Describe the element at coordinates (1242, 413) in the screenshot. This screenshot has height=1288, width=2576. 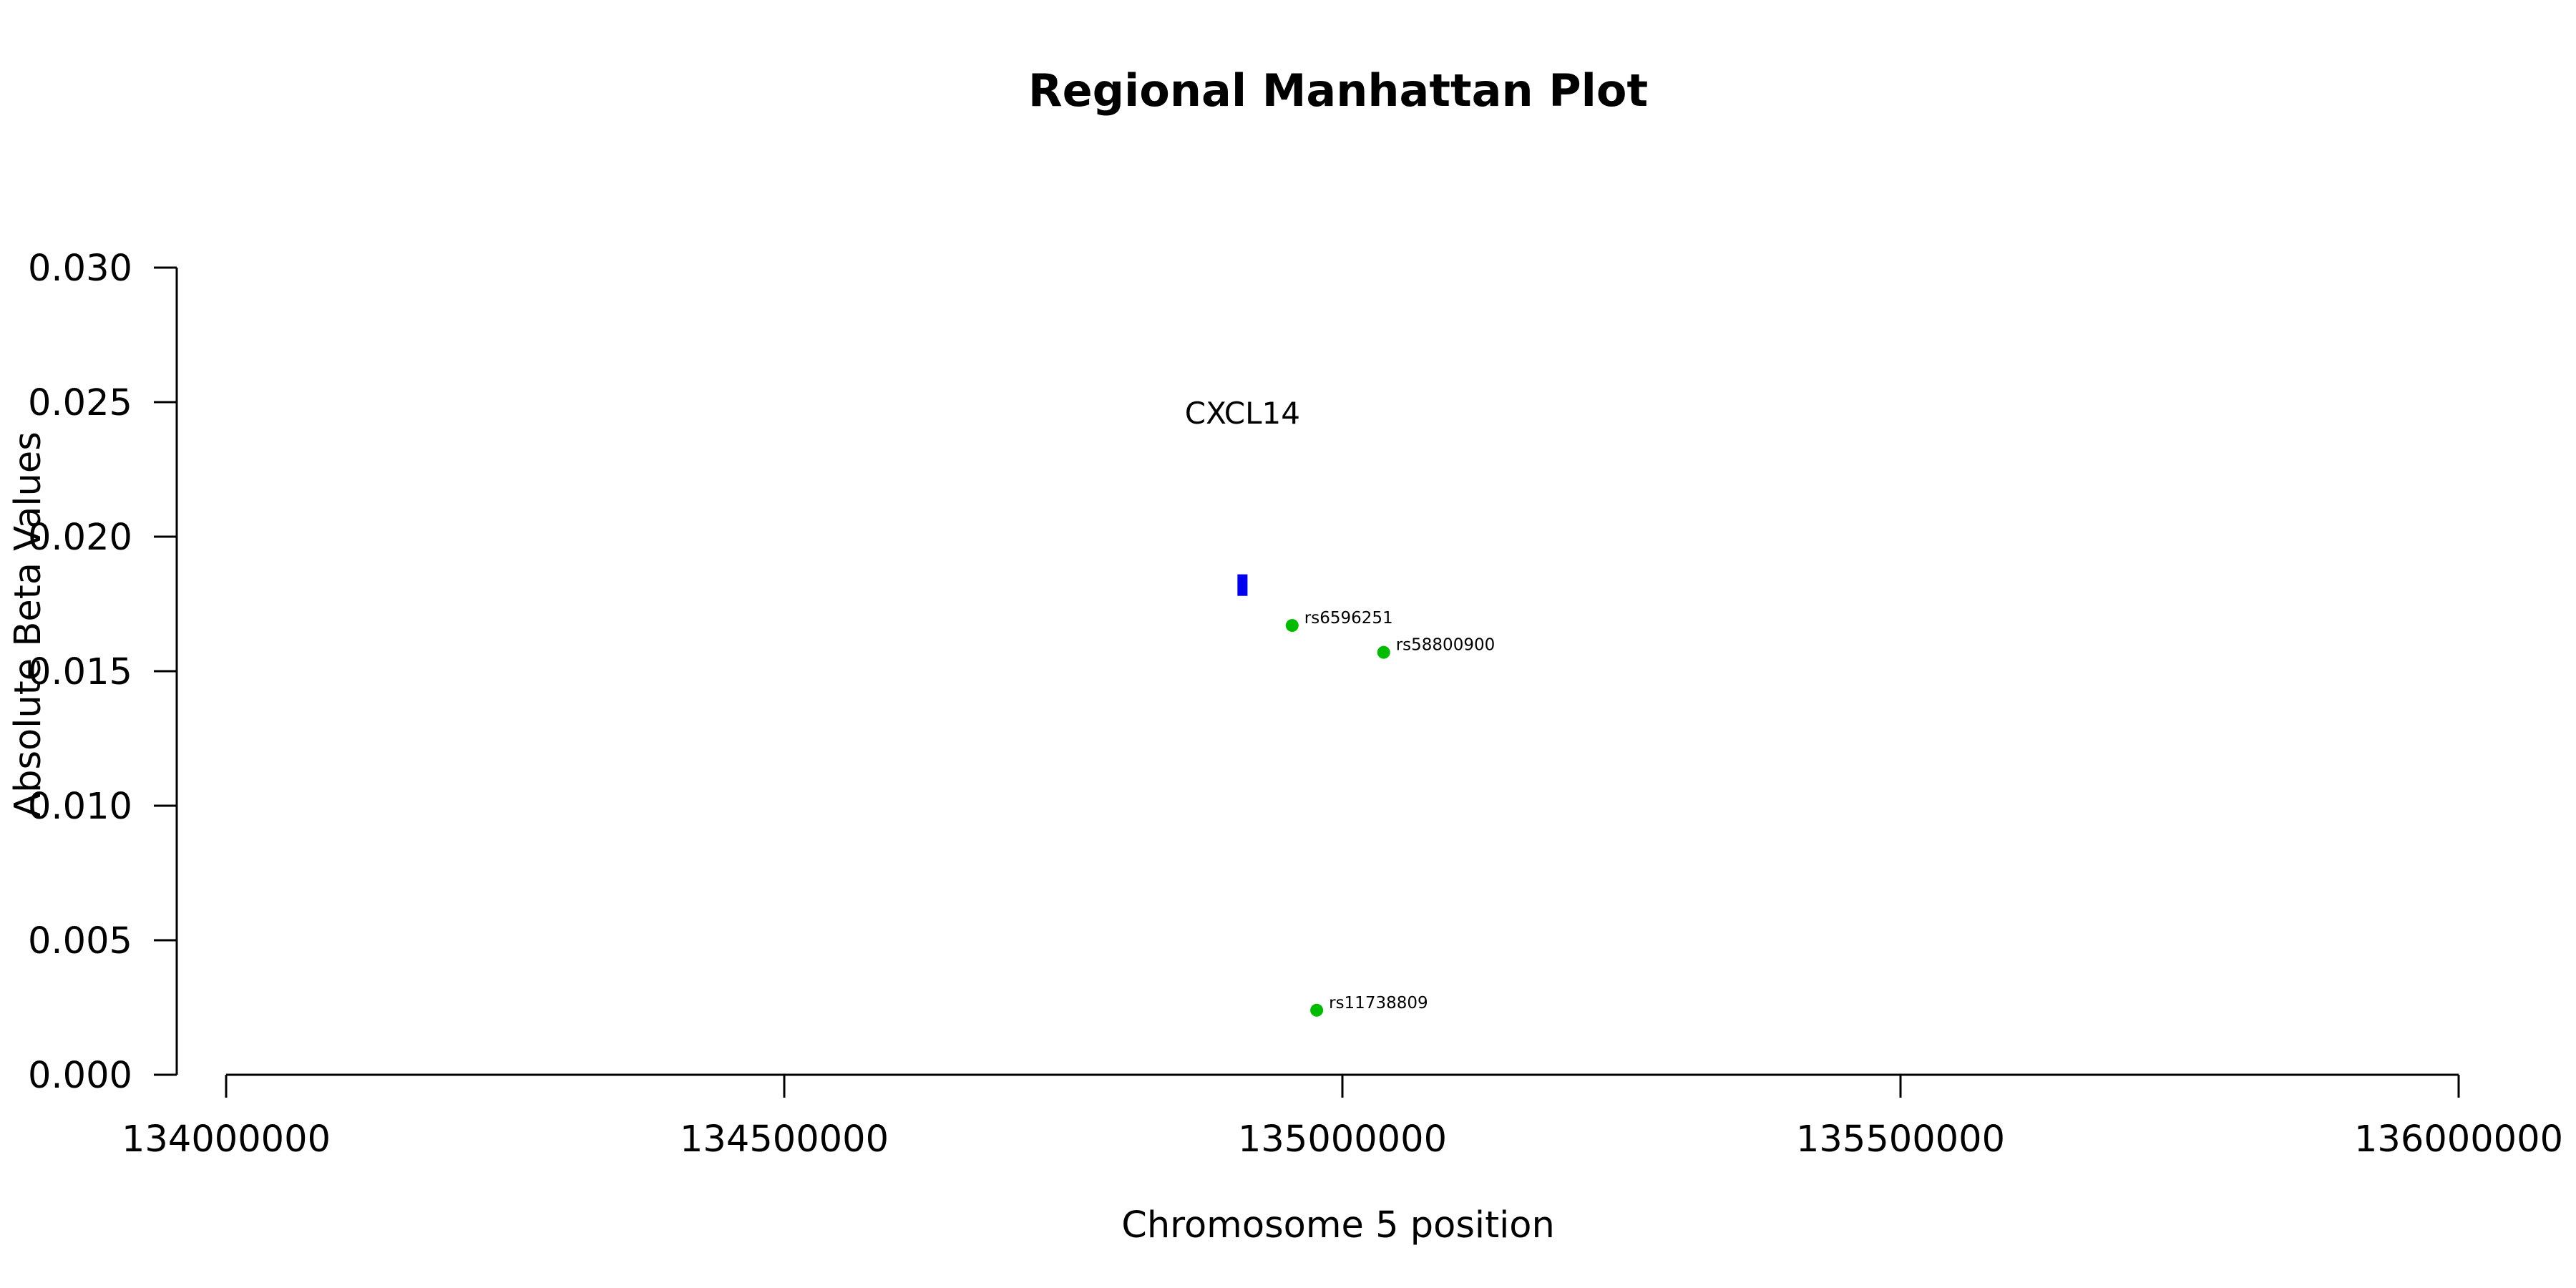
I see `gene-label: CXCL14` at that location.